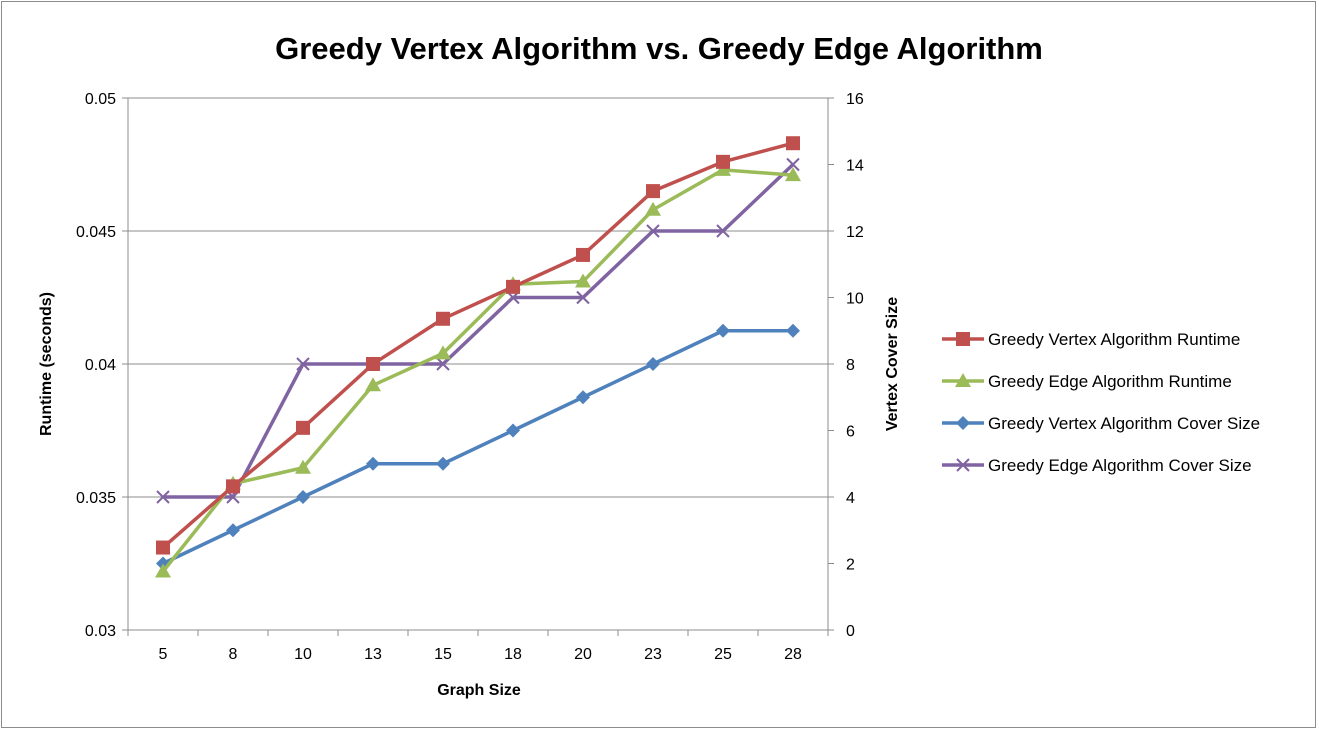 Image resolution: width=1319 pixels, height=731 pixels. I want to click on y-tick-label: 0.035, so click(96, 498).